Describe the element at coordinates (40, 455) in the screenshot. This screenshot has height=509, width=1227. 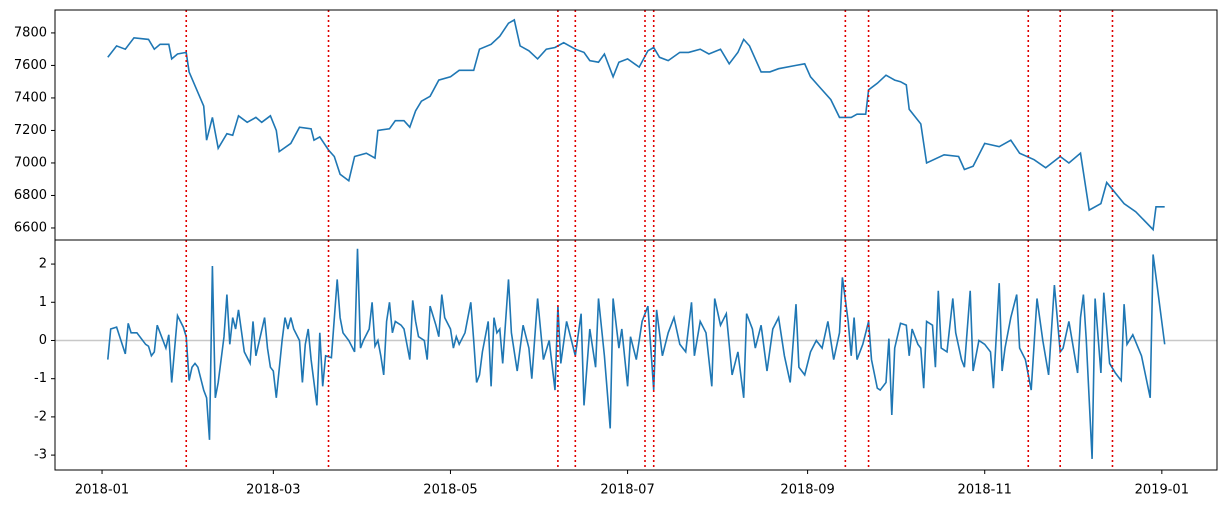
I see `y-tick-label: -3` at that location.